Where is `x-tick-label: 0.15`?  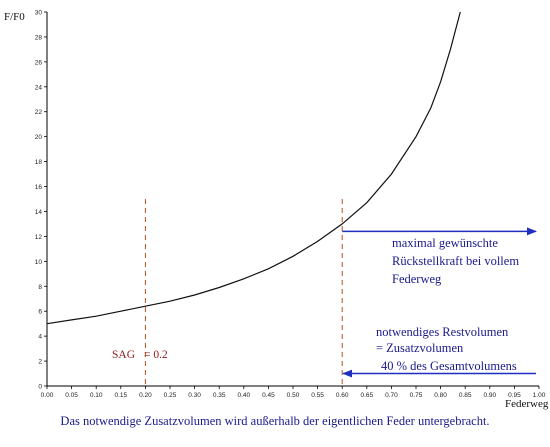 x-tick-label: 0.15 is located at coordinates (120, 395).